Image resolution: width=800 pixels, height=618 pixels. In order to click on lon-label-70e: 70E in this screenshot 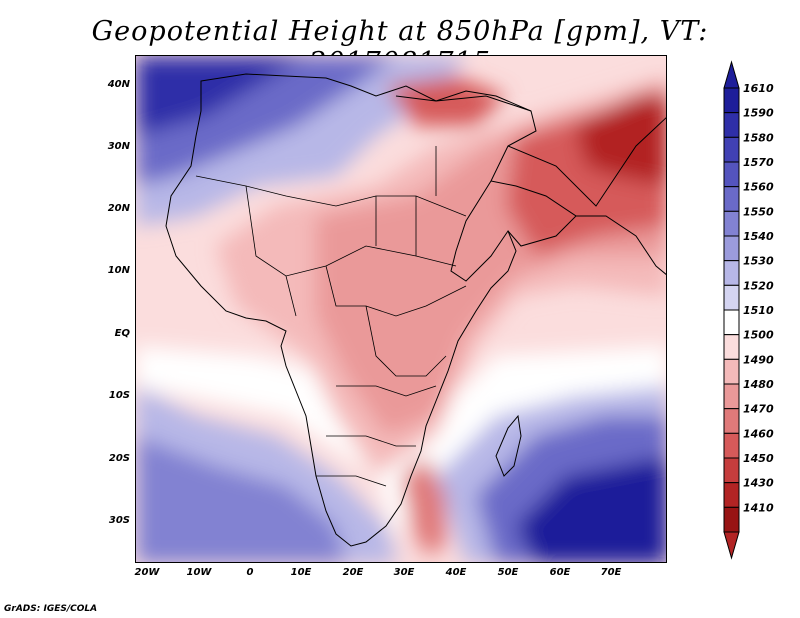, I will do `click(611, 572)`.